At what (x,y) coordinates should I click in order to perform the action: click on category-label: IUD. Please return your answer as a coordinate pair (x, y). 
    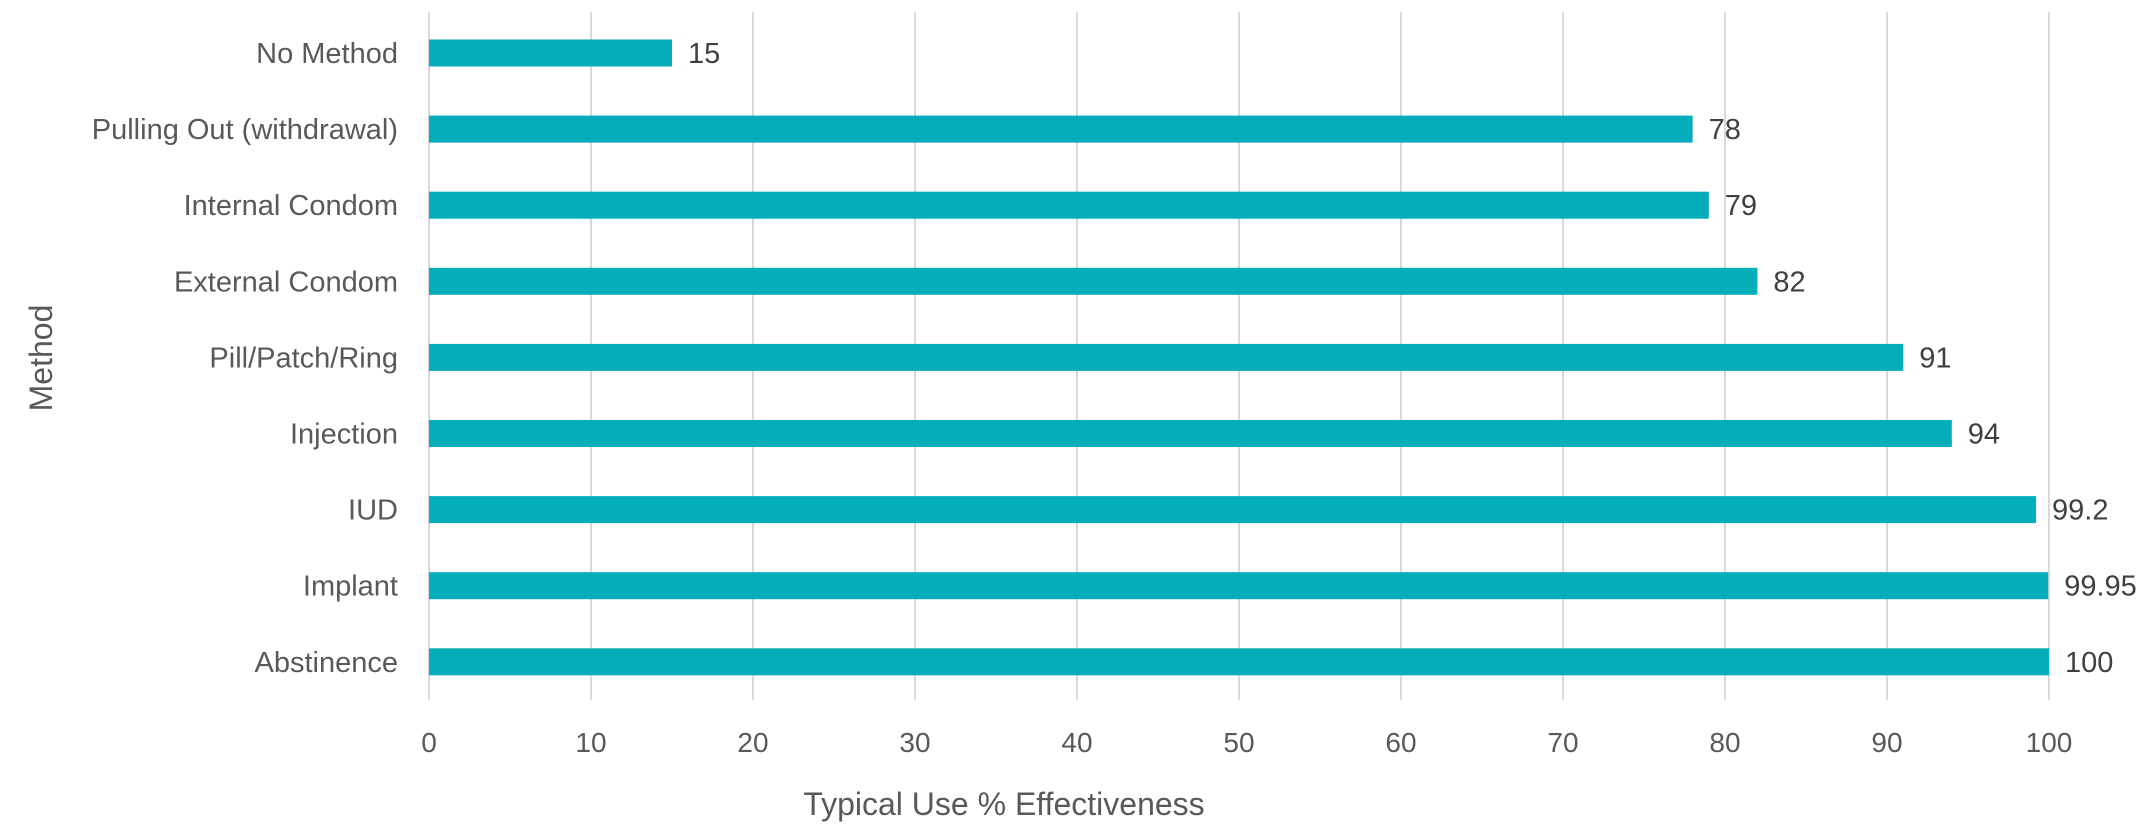
    Looking at the image, I should click on (373, 511).